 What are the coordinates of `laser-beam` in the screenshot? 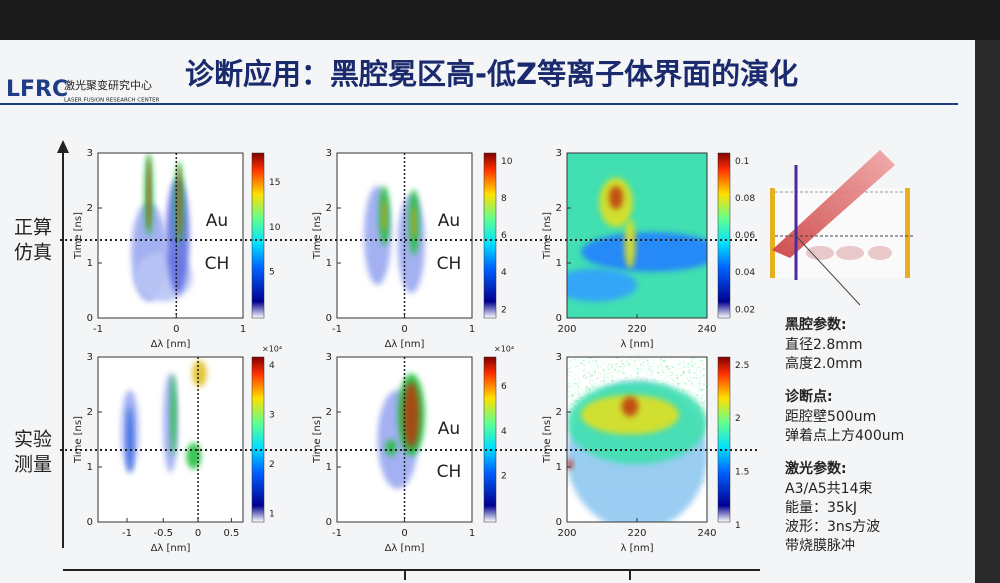 It's located at (833, 204).